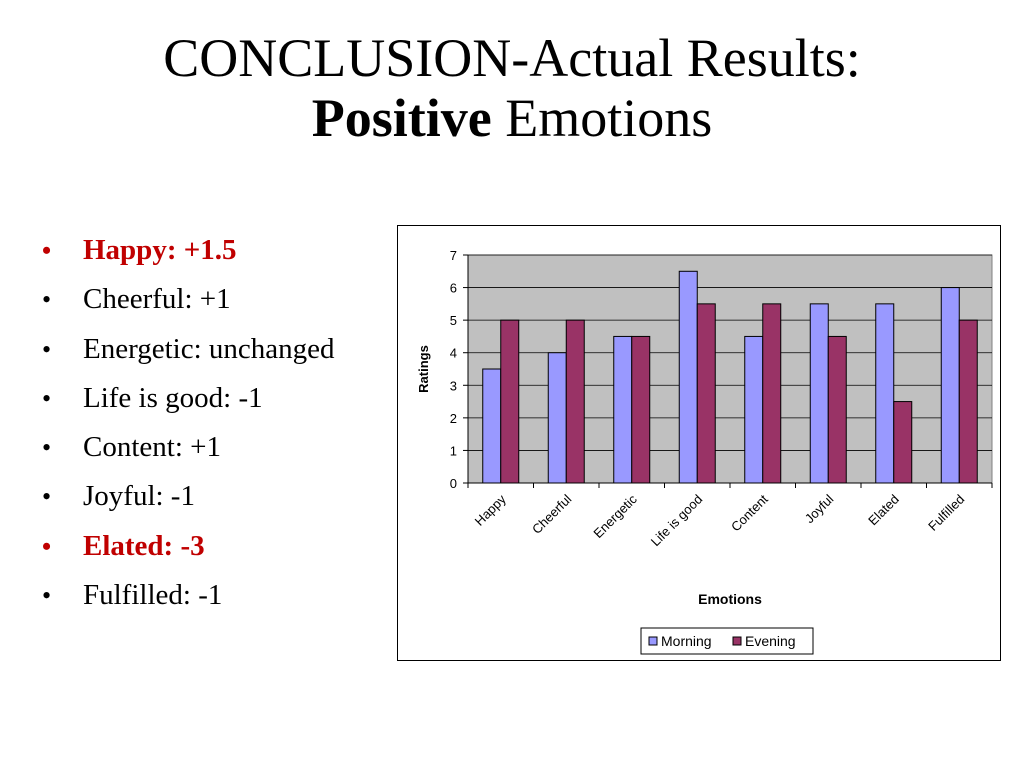 The image size is (1024, 768). I want to click on legend-box, so click(727, 641).